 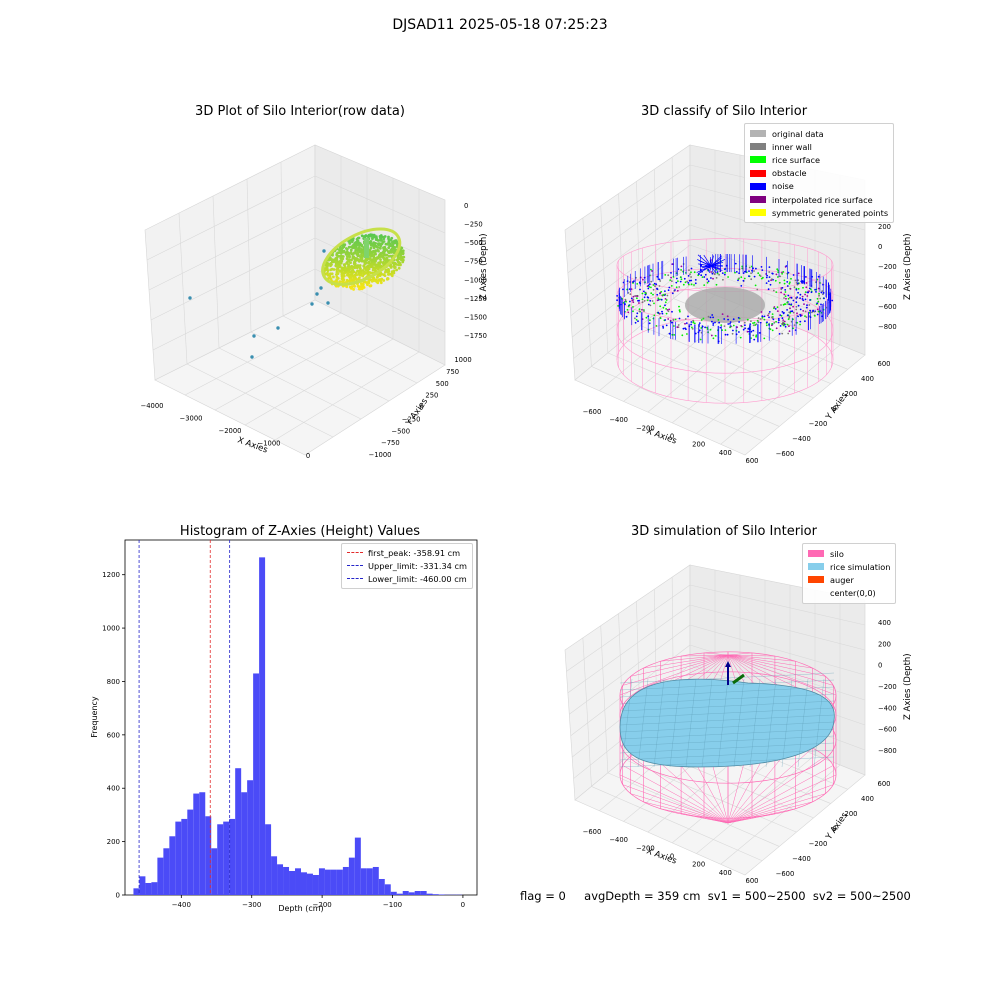 What do you see at coordinates (463, 905) in the screenshot?
I see `x-tick-label: 0` at bounding box center [463, 905].